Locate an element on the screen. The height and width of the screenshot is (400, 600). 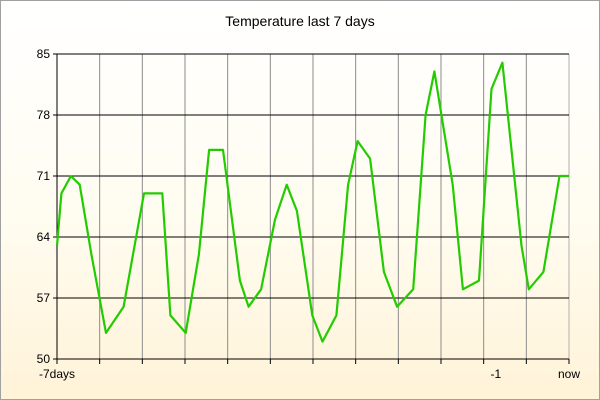
x-tick-label: -7days is located at coordinates (57, 374).